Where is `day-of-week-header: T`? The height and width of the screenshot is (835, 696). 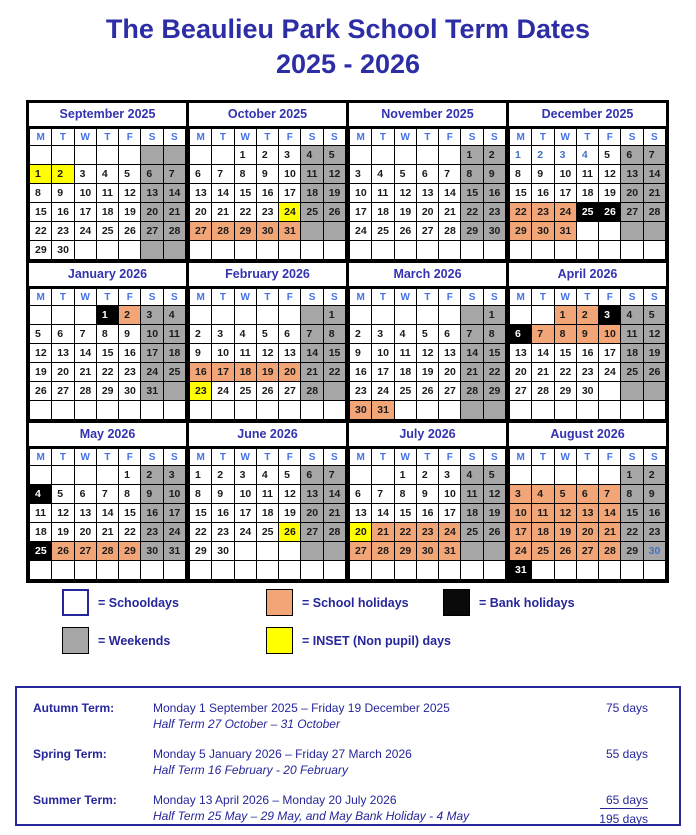
day-of-week-header: T is located at coordinates (63, 137).